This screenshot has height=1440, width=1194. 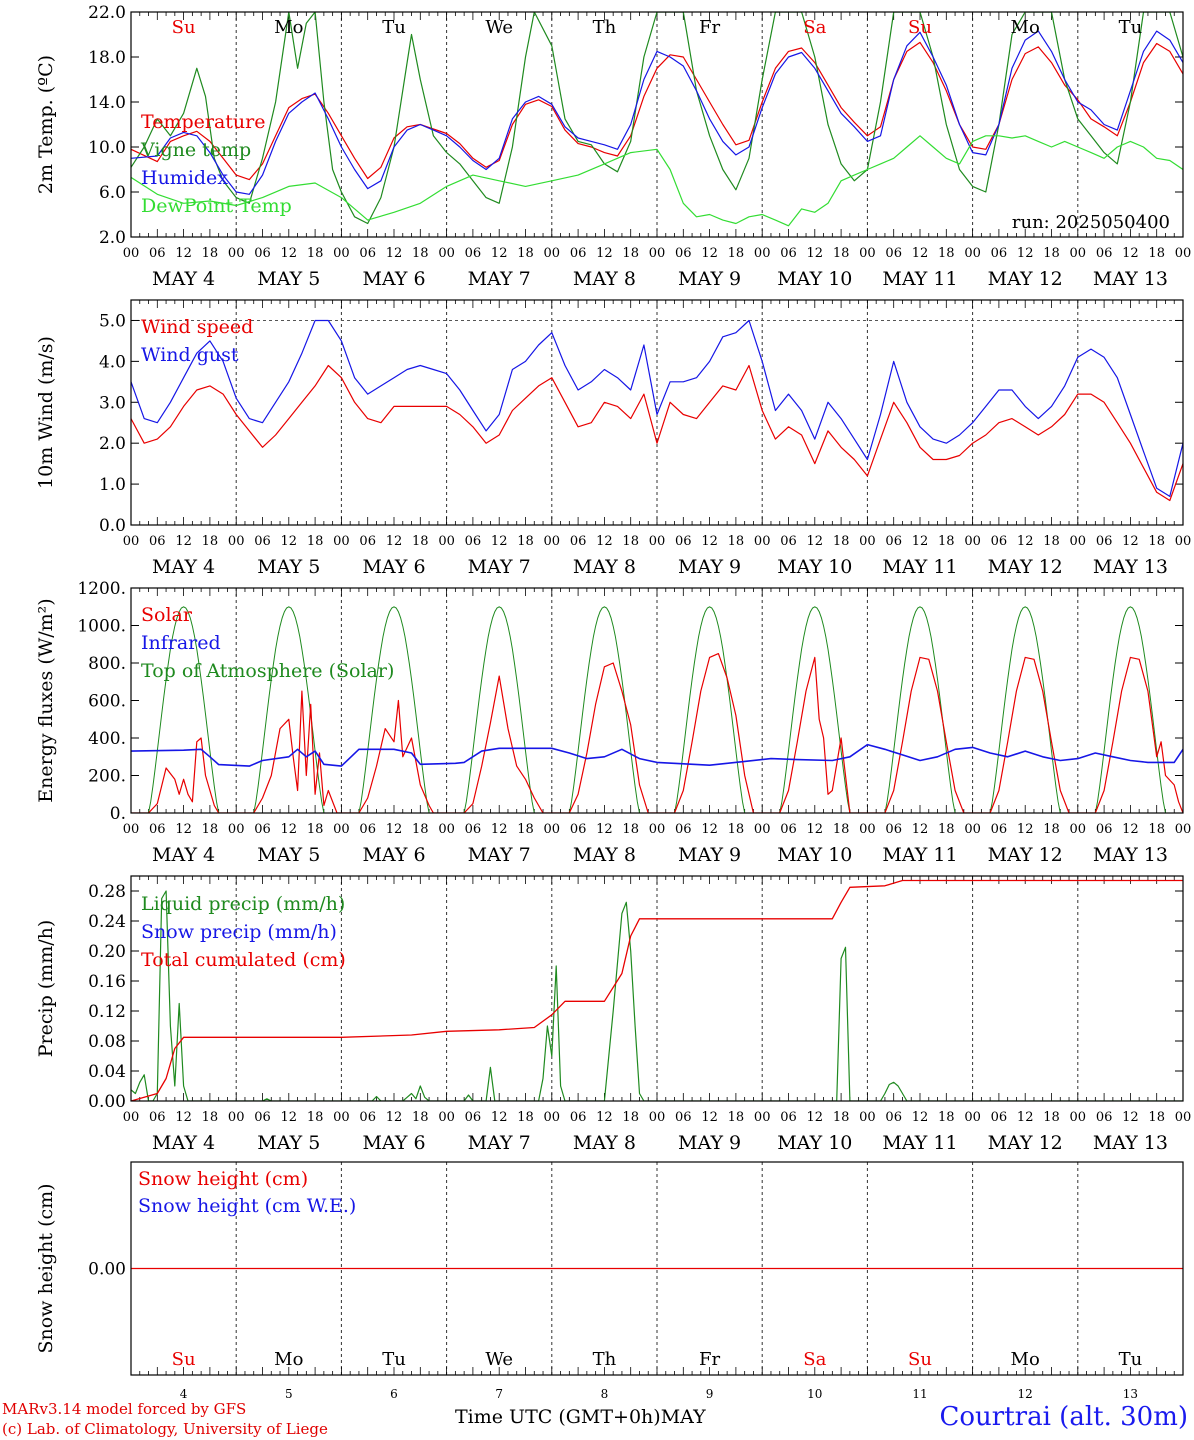 I want to click on y-tick-label: 400., so click(x=107, y=739).